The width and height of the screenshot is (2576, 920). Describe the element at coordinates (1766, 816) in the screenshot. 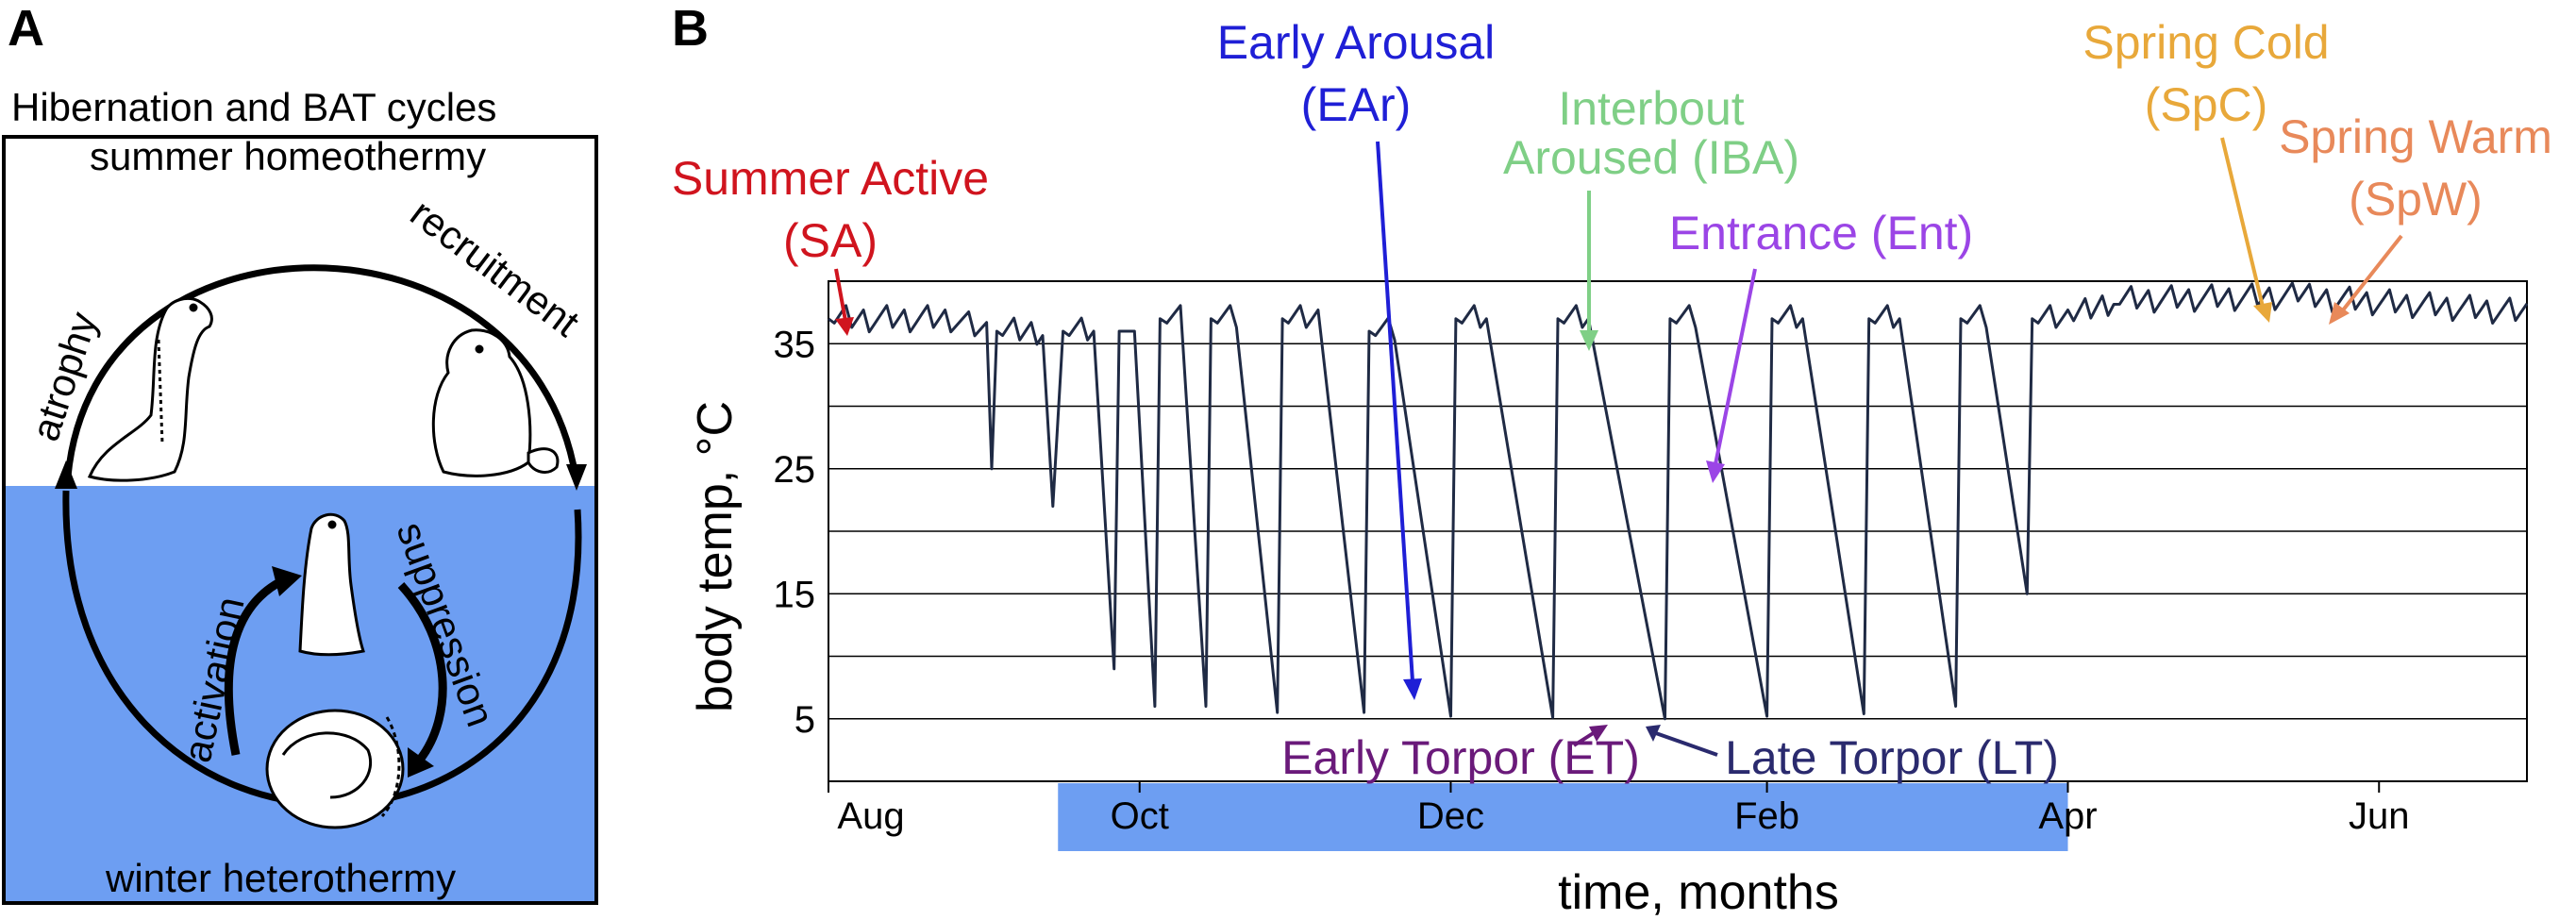

I see `x-tick-label: Feb` at that location.